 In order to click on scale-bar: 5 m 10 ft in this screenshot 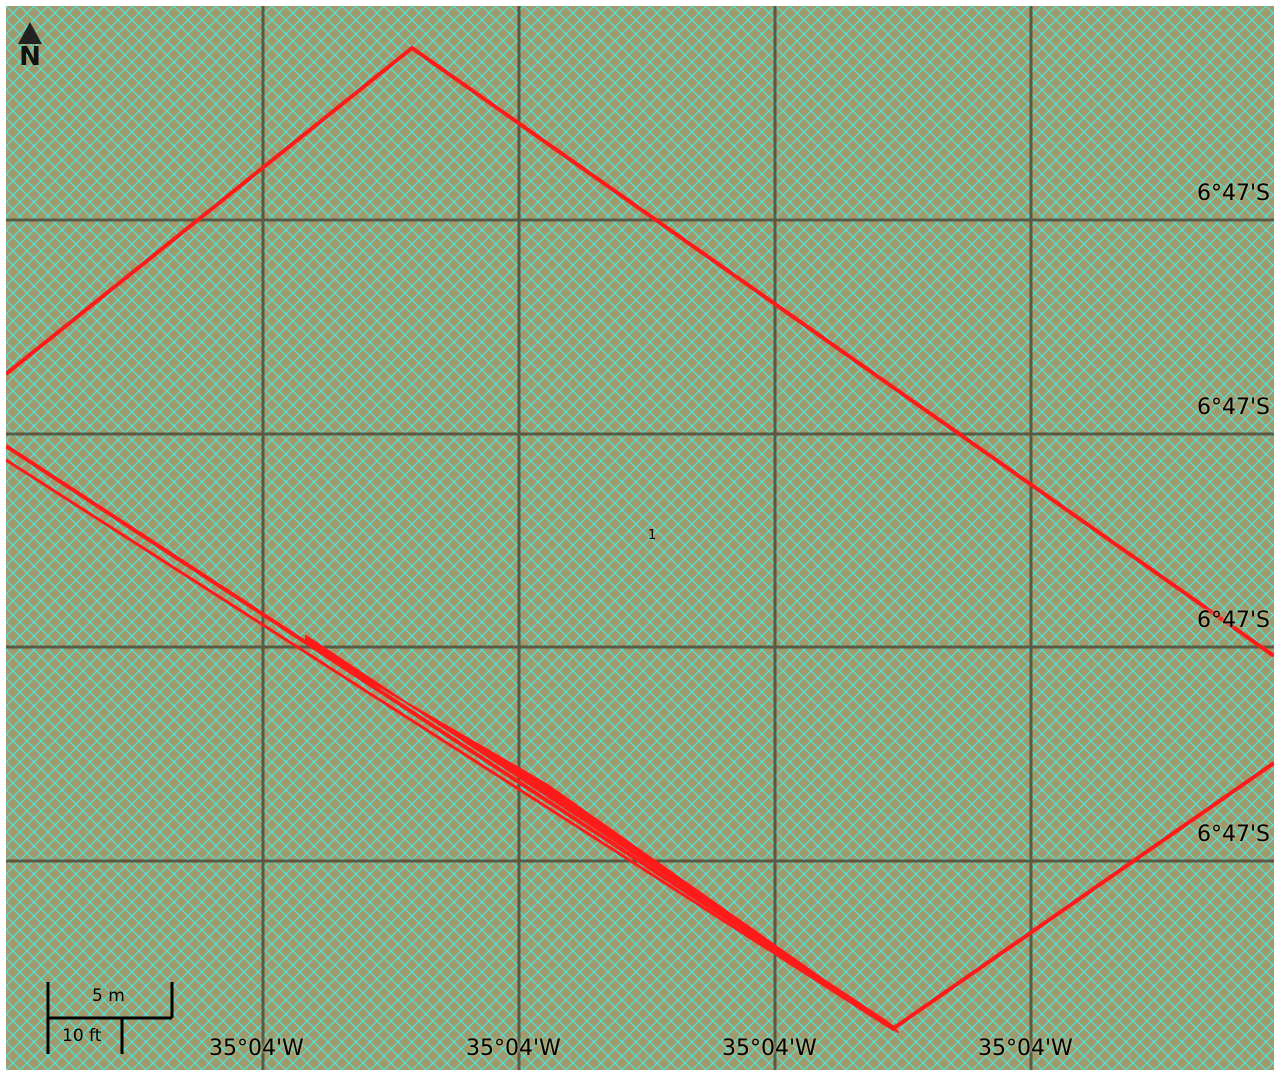, I will do `click(114, 1018)`.